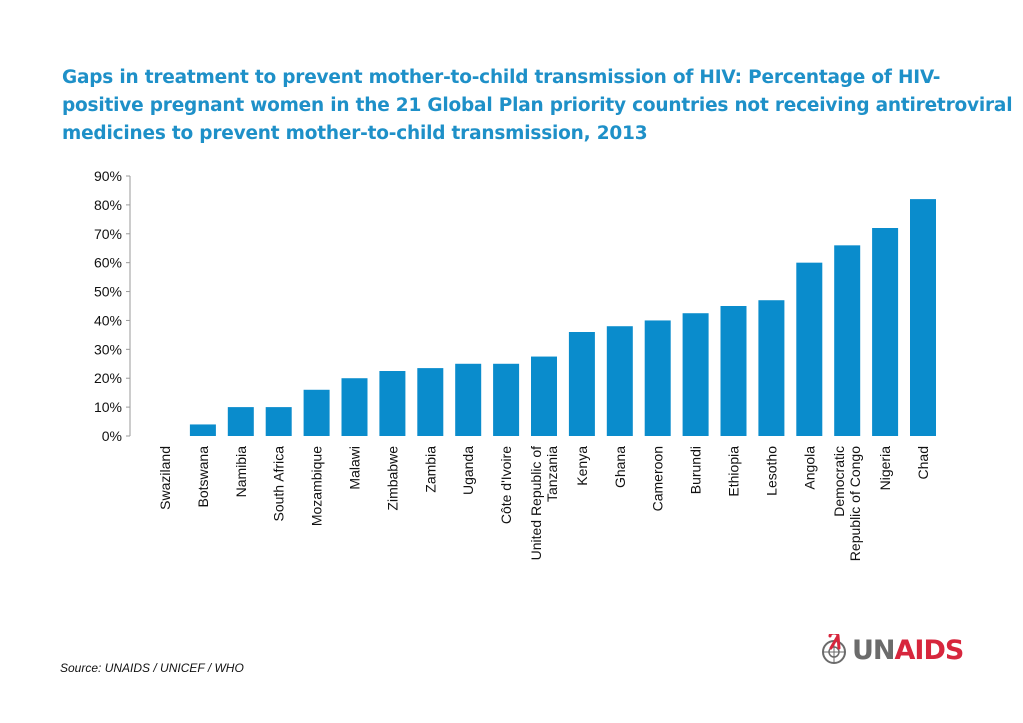 The width and height of the screenshot is (1023, 723). I want to click on x-tick-label: Swaziland, so click(165, 478).